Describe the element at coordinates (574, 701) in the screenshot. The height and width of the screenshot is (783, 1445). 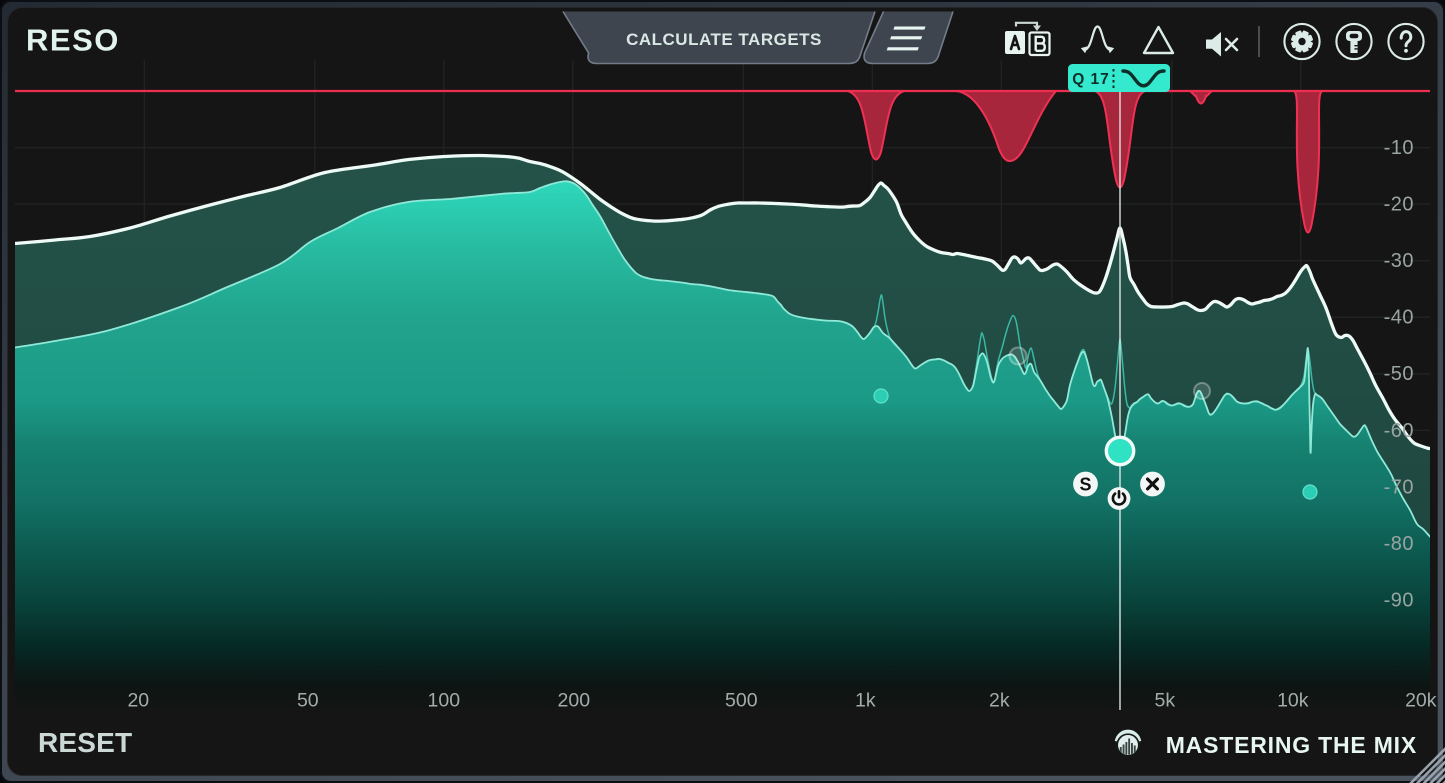
I see `svg-text: 200` at that location.